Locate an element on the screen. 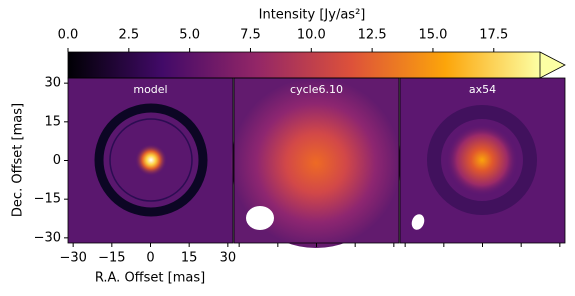 The width and height of the screenshot is (575, 296). colorbar-tick-label: 7.5 is located at coordinates (250, 35).